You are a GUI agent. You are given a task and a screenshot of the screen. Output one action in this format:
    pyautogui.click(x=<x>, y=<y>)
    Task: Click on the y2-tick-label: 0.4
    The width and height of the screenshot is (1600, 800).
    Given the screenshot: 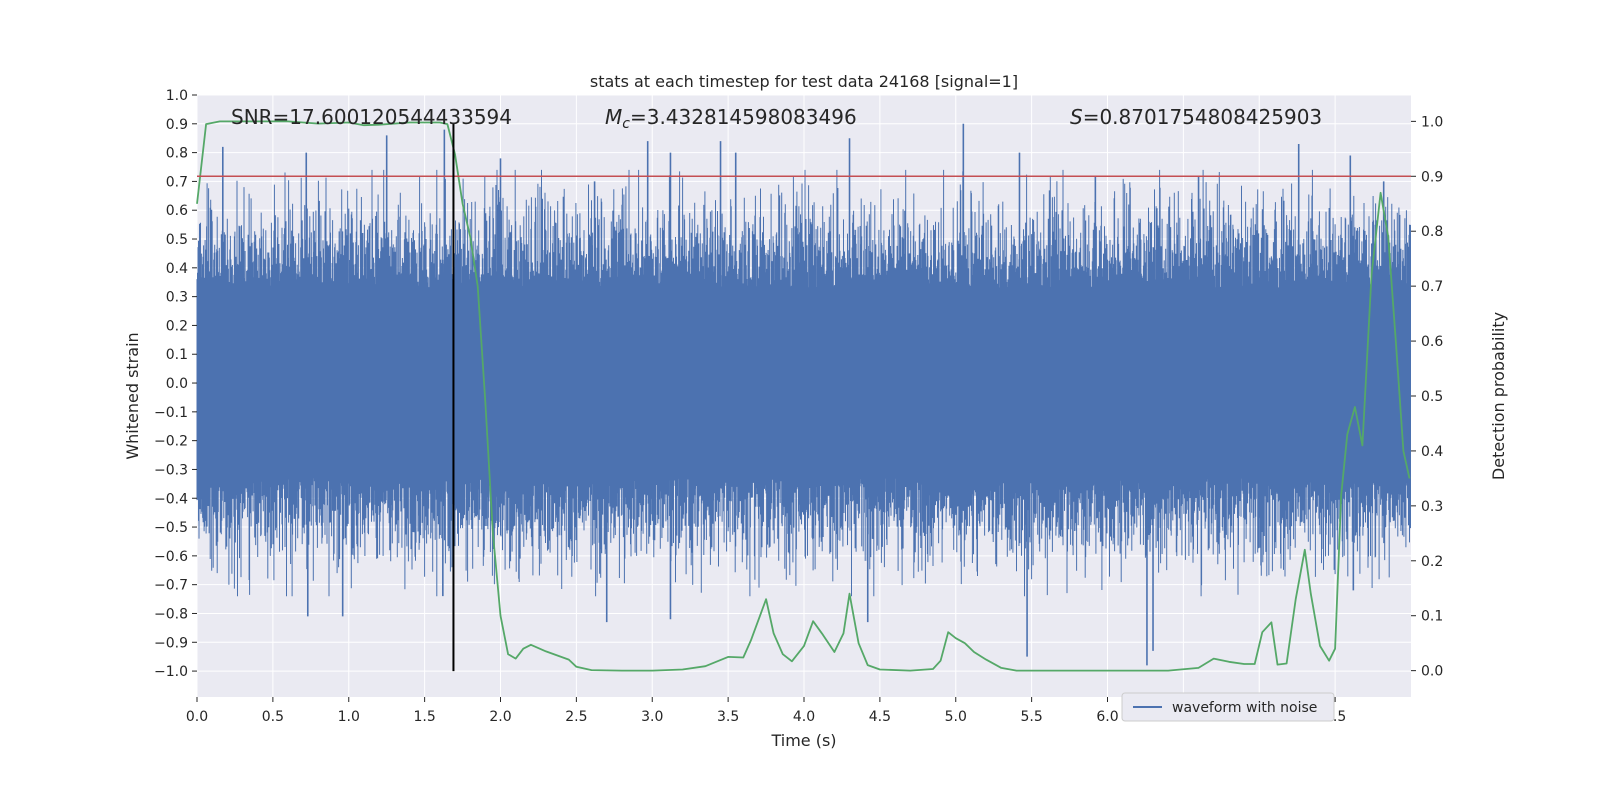 What is the action you would take?
    pyautogui.click(x=1432, y=452)
    